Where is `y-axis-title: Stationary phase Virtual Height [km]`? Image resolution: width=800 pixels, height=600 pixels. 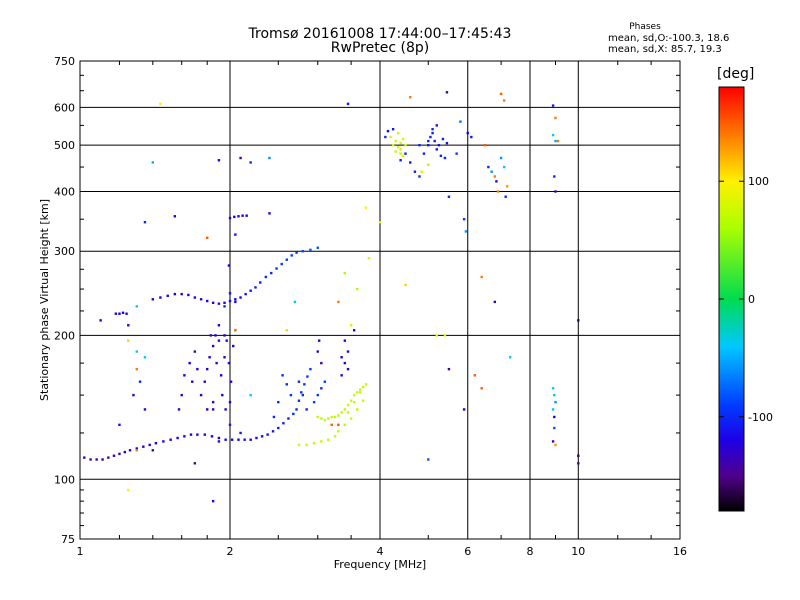 y-axis-title: Stationary phase Virtual Height [km] is located at coordinates (44, 300).